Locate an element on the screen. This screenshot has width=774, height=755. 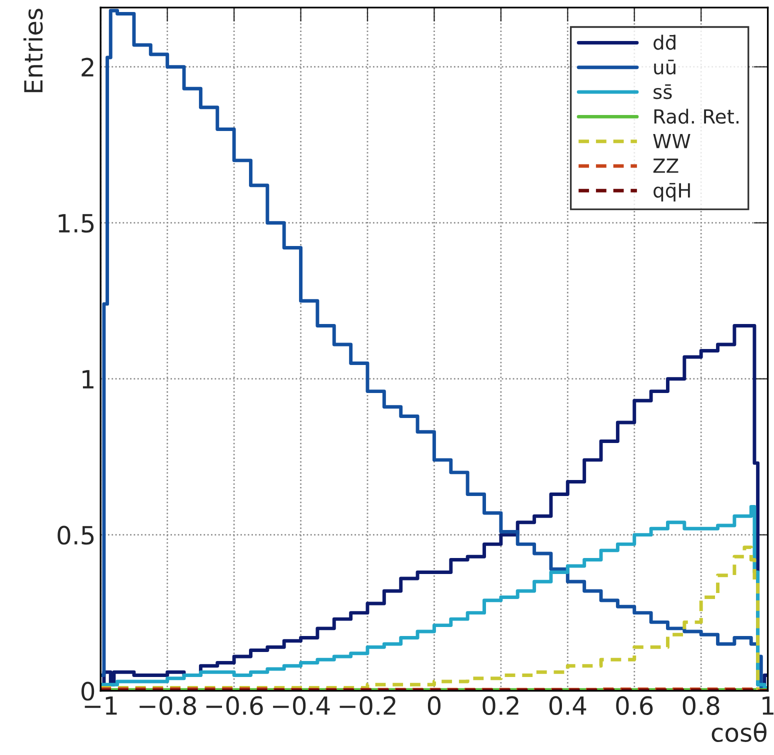
x-tick-label: −0.6 is located at coordinates (234, 706).